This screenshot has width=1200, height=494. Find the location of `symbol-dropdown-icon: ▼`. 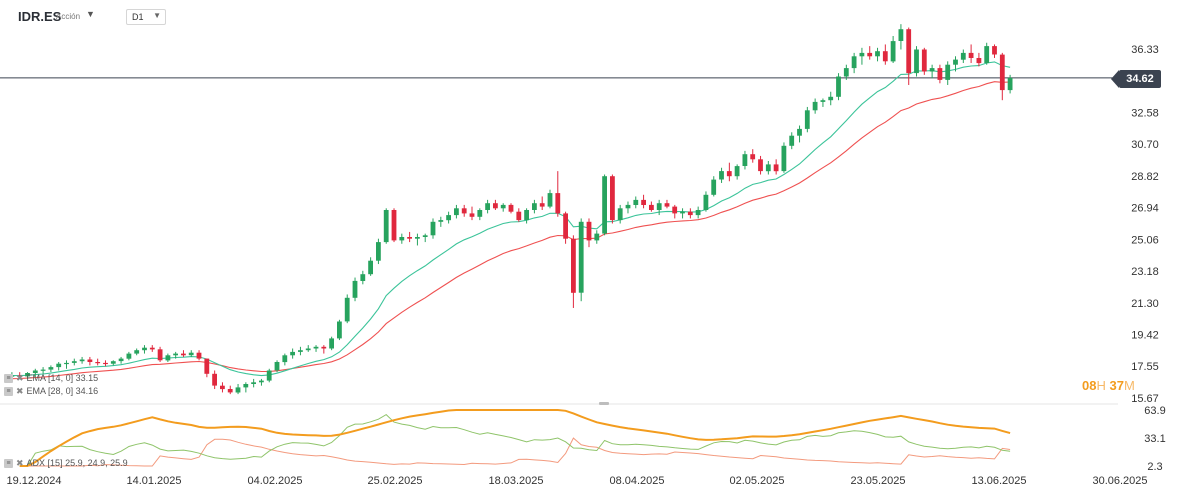

symbol-dropdown-icon: ▼ is located at coordinates (90, 14).